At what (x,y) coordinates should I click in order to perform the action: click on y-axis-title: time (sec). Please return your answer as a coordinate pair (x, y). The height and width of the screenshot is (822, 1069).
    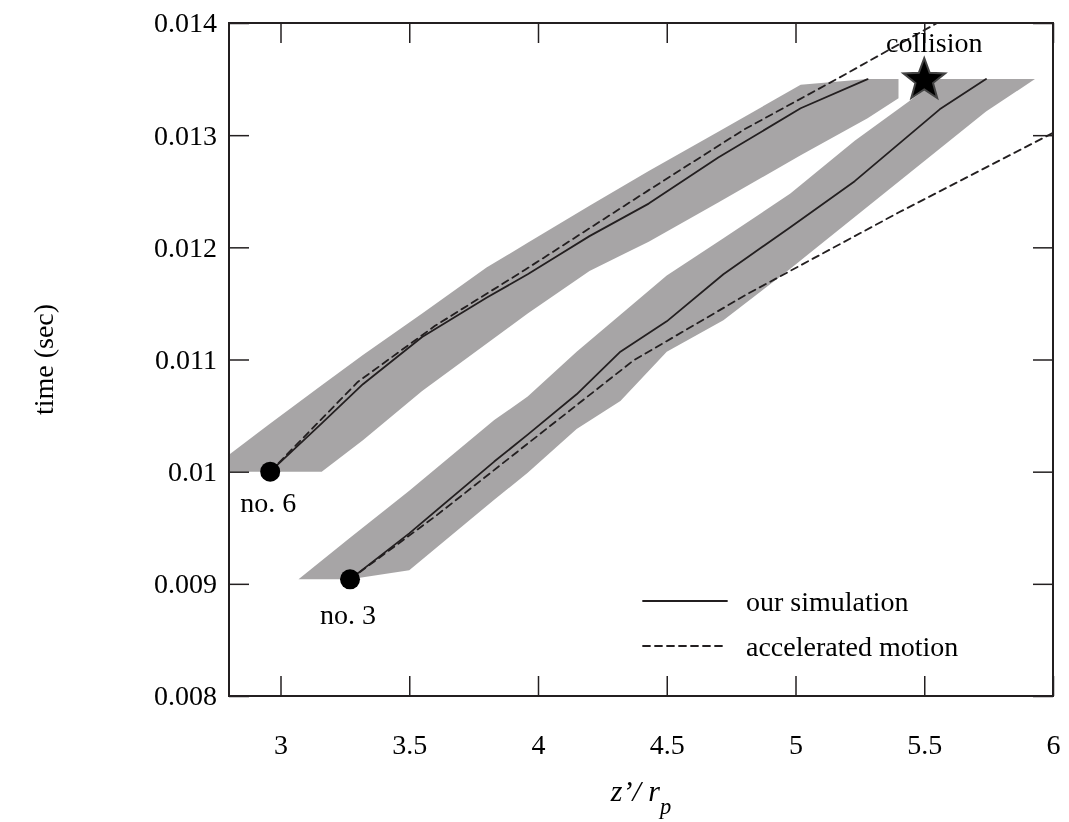
    Looking at the image, I should click on (43, 359).